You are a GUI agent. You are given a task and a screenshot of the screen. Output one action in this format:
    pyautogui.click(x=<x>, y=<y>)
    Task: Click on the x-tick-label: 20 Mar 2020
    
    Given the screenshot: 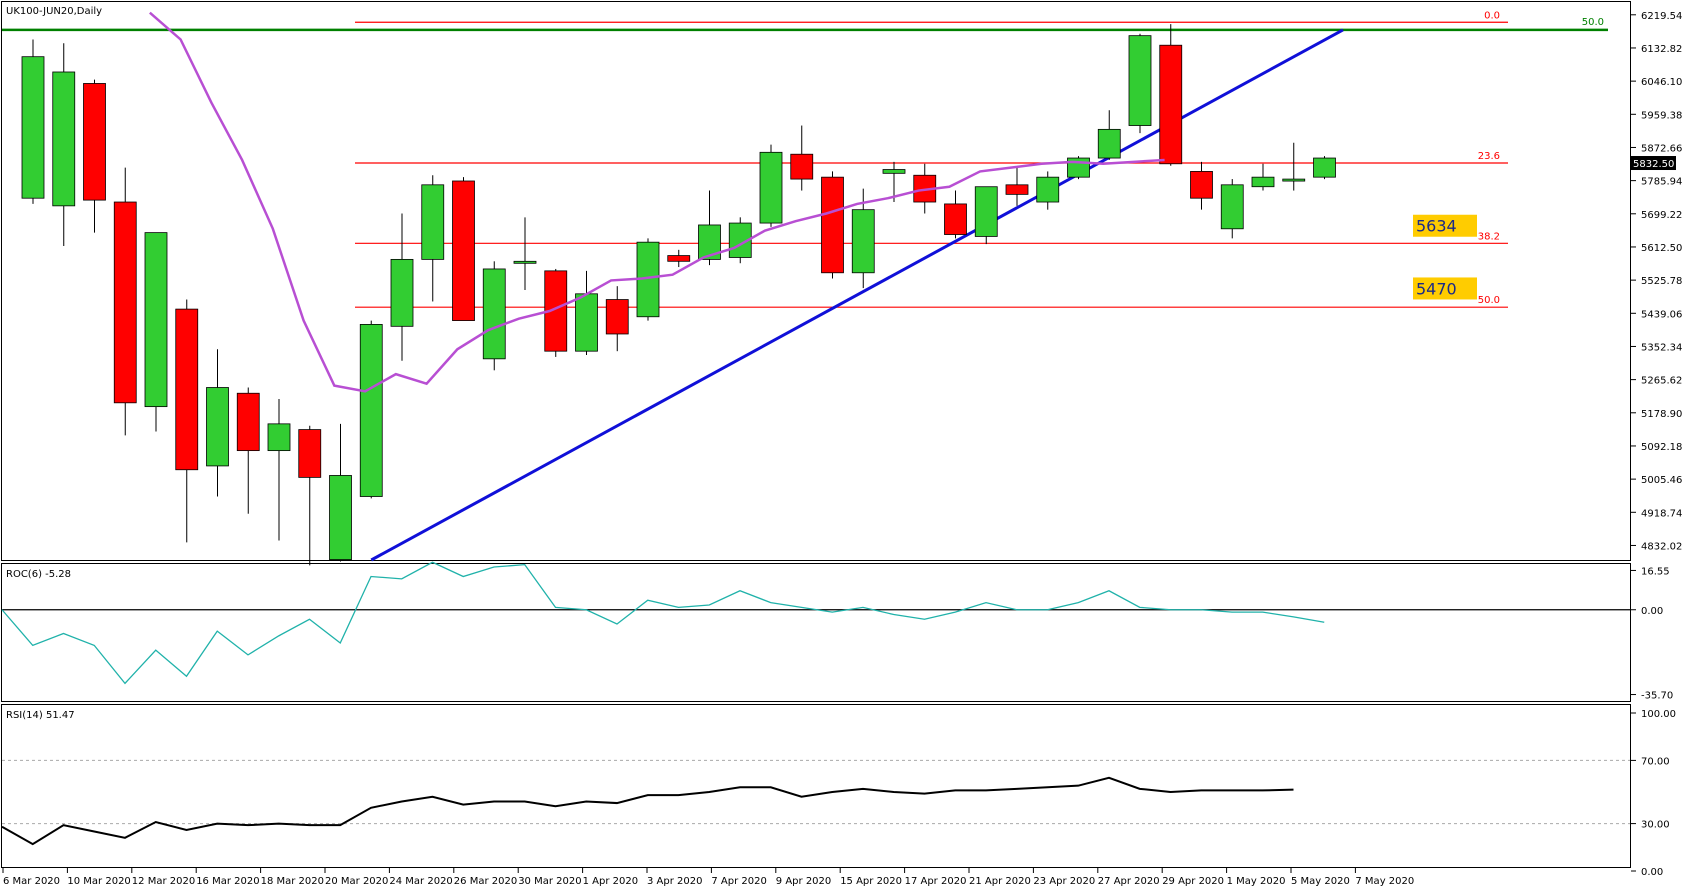 What is the action you would take?
    pyautogui.click(x=356, y=881)
    